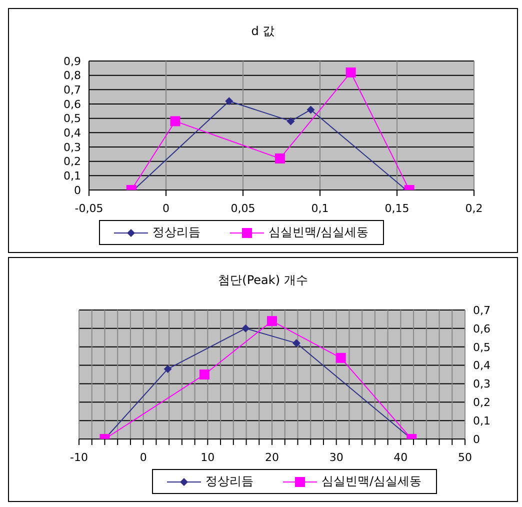  What do you see at coordinates (397, 208) in the screenshot?
I see `x-tick-label: 0,15` at bounding box center [397, 208].